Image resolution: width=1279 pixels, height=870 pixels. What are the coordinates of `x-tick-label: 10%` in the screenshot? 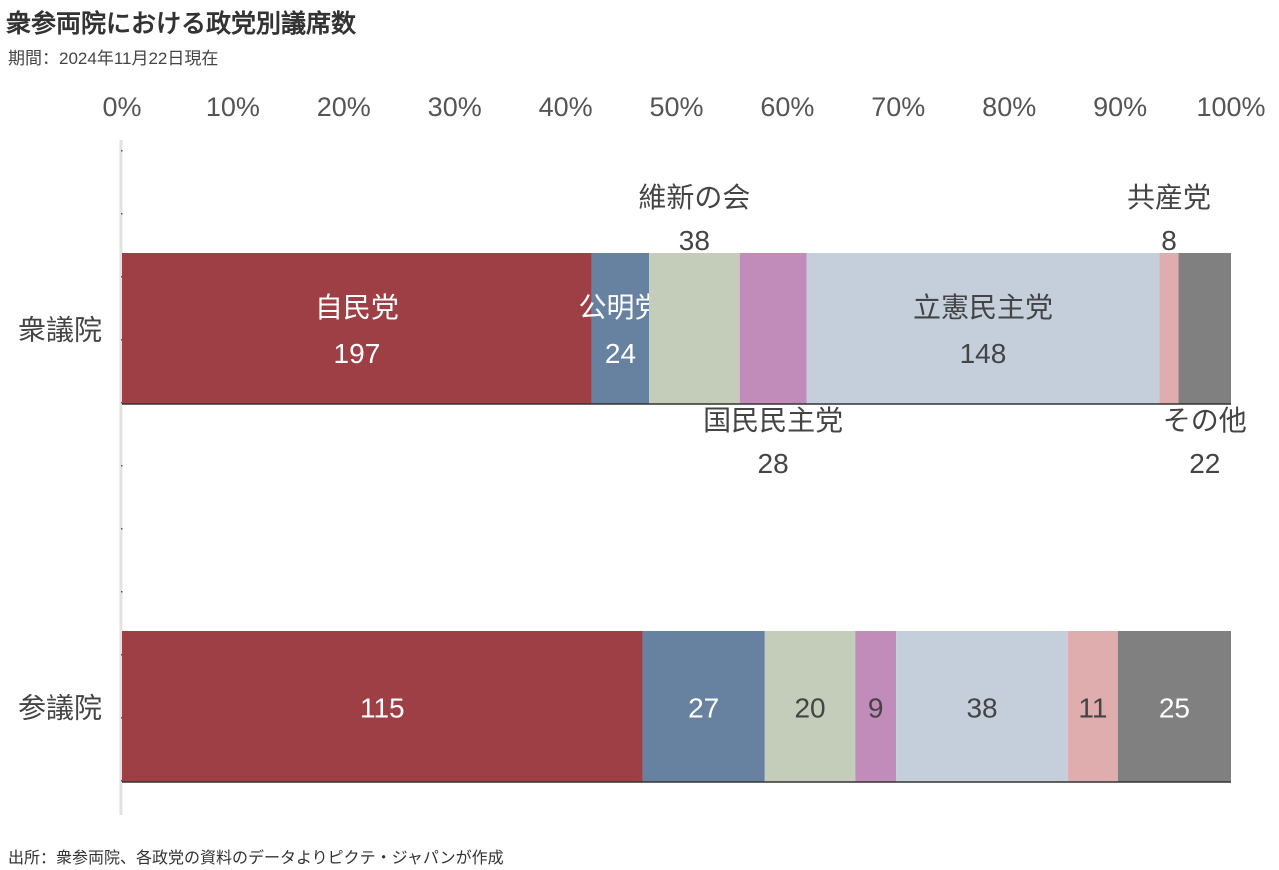 It's located at (233, 107).